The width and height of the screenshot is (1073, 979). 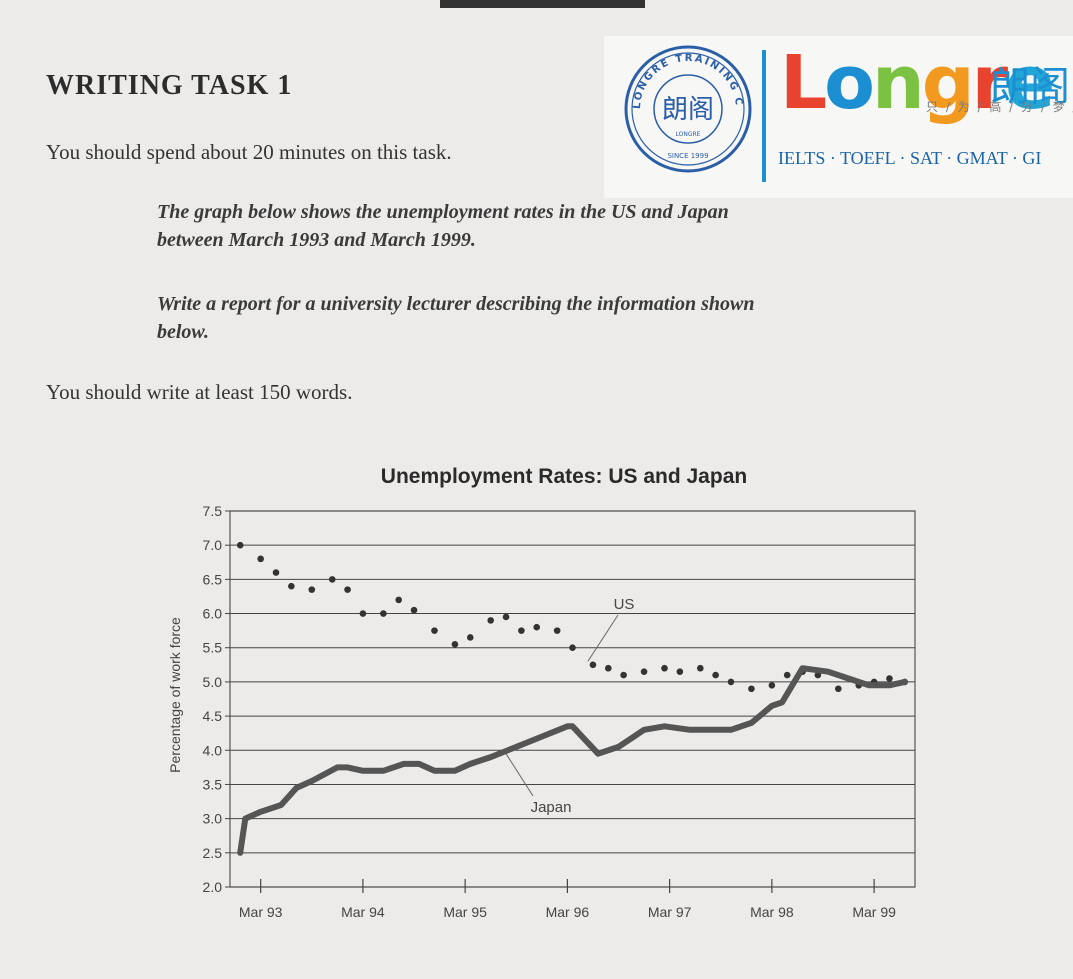 What do you see at coordinates (213, 819) in the screenshot?
I see `ytick-label-3.0: 3.0` at bounding box center [213, 819].